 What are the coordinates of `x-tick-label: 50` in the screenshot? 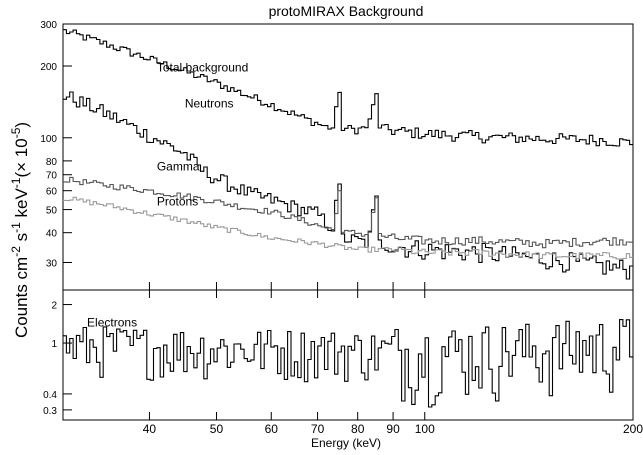 It's located at (217, 429).